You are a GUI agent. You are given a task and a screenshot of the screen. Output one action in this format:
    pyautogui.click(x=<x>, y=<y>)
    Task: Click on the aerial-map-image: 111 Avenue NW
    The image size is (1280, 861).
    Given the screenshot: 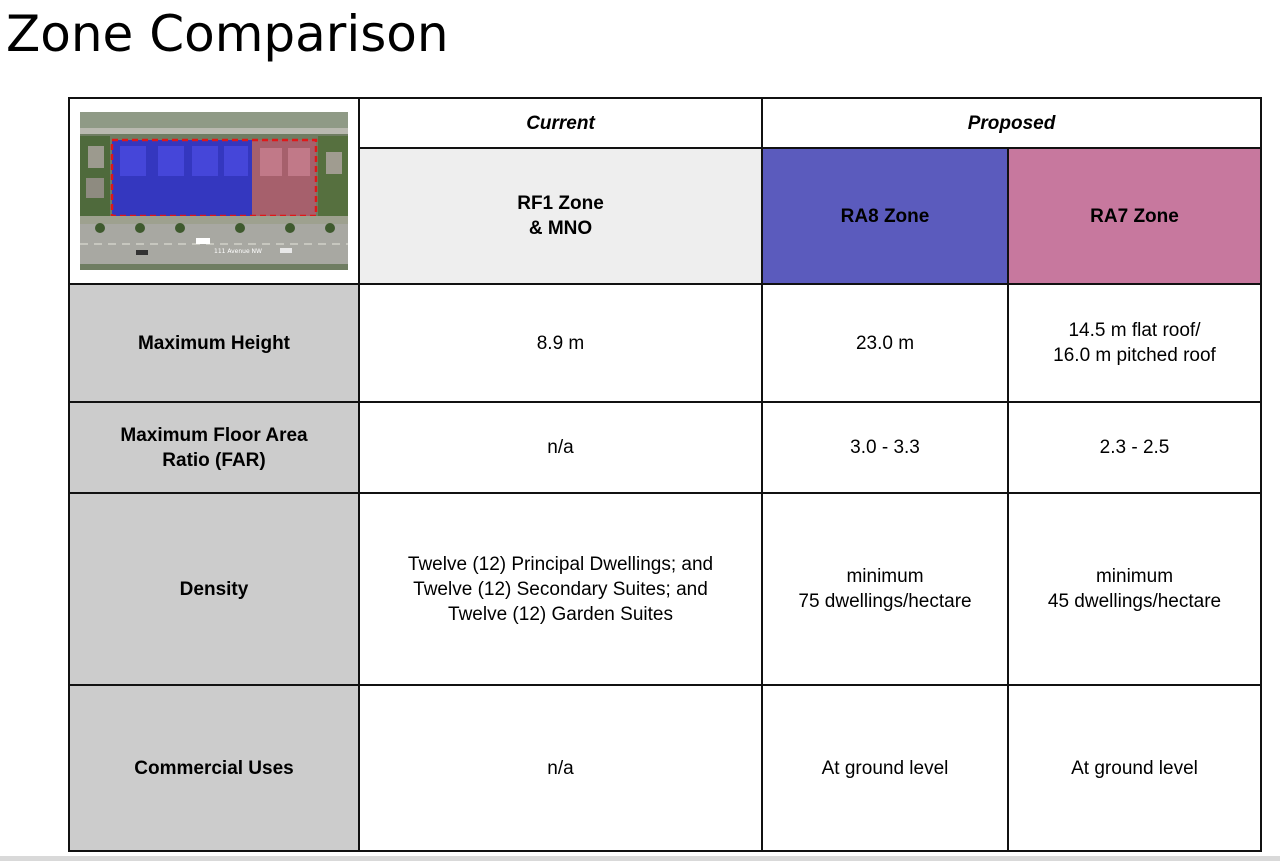 What is the action you would take?
    pyautogui.click(x=214, y=191)
    